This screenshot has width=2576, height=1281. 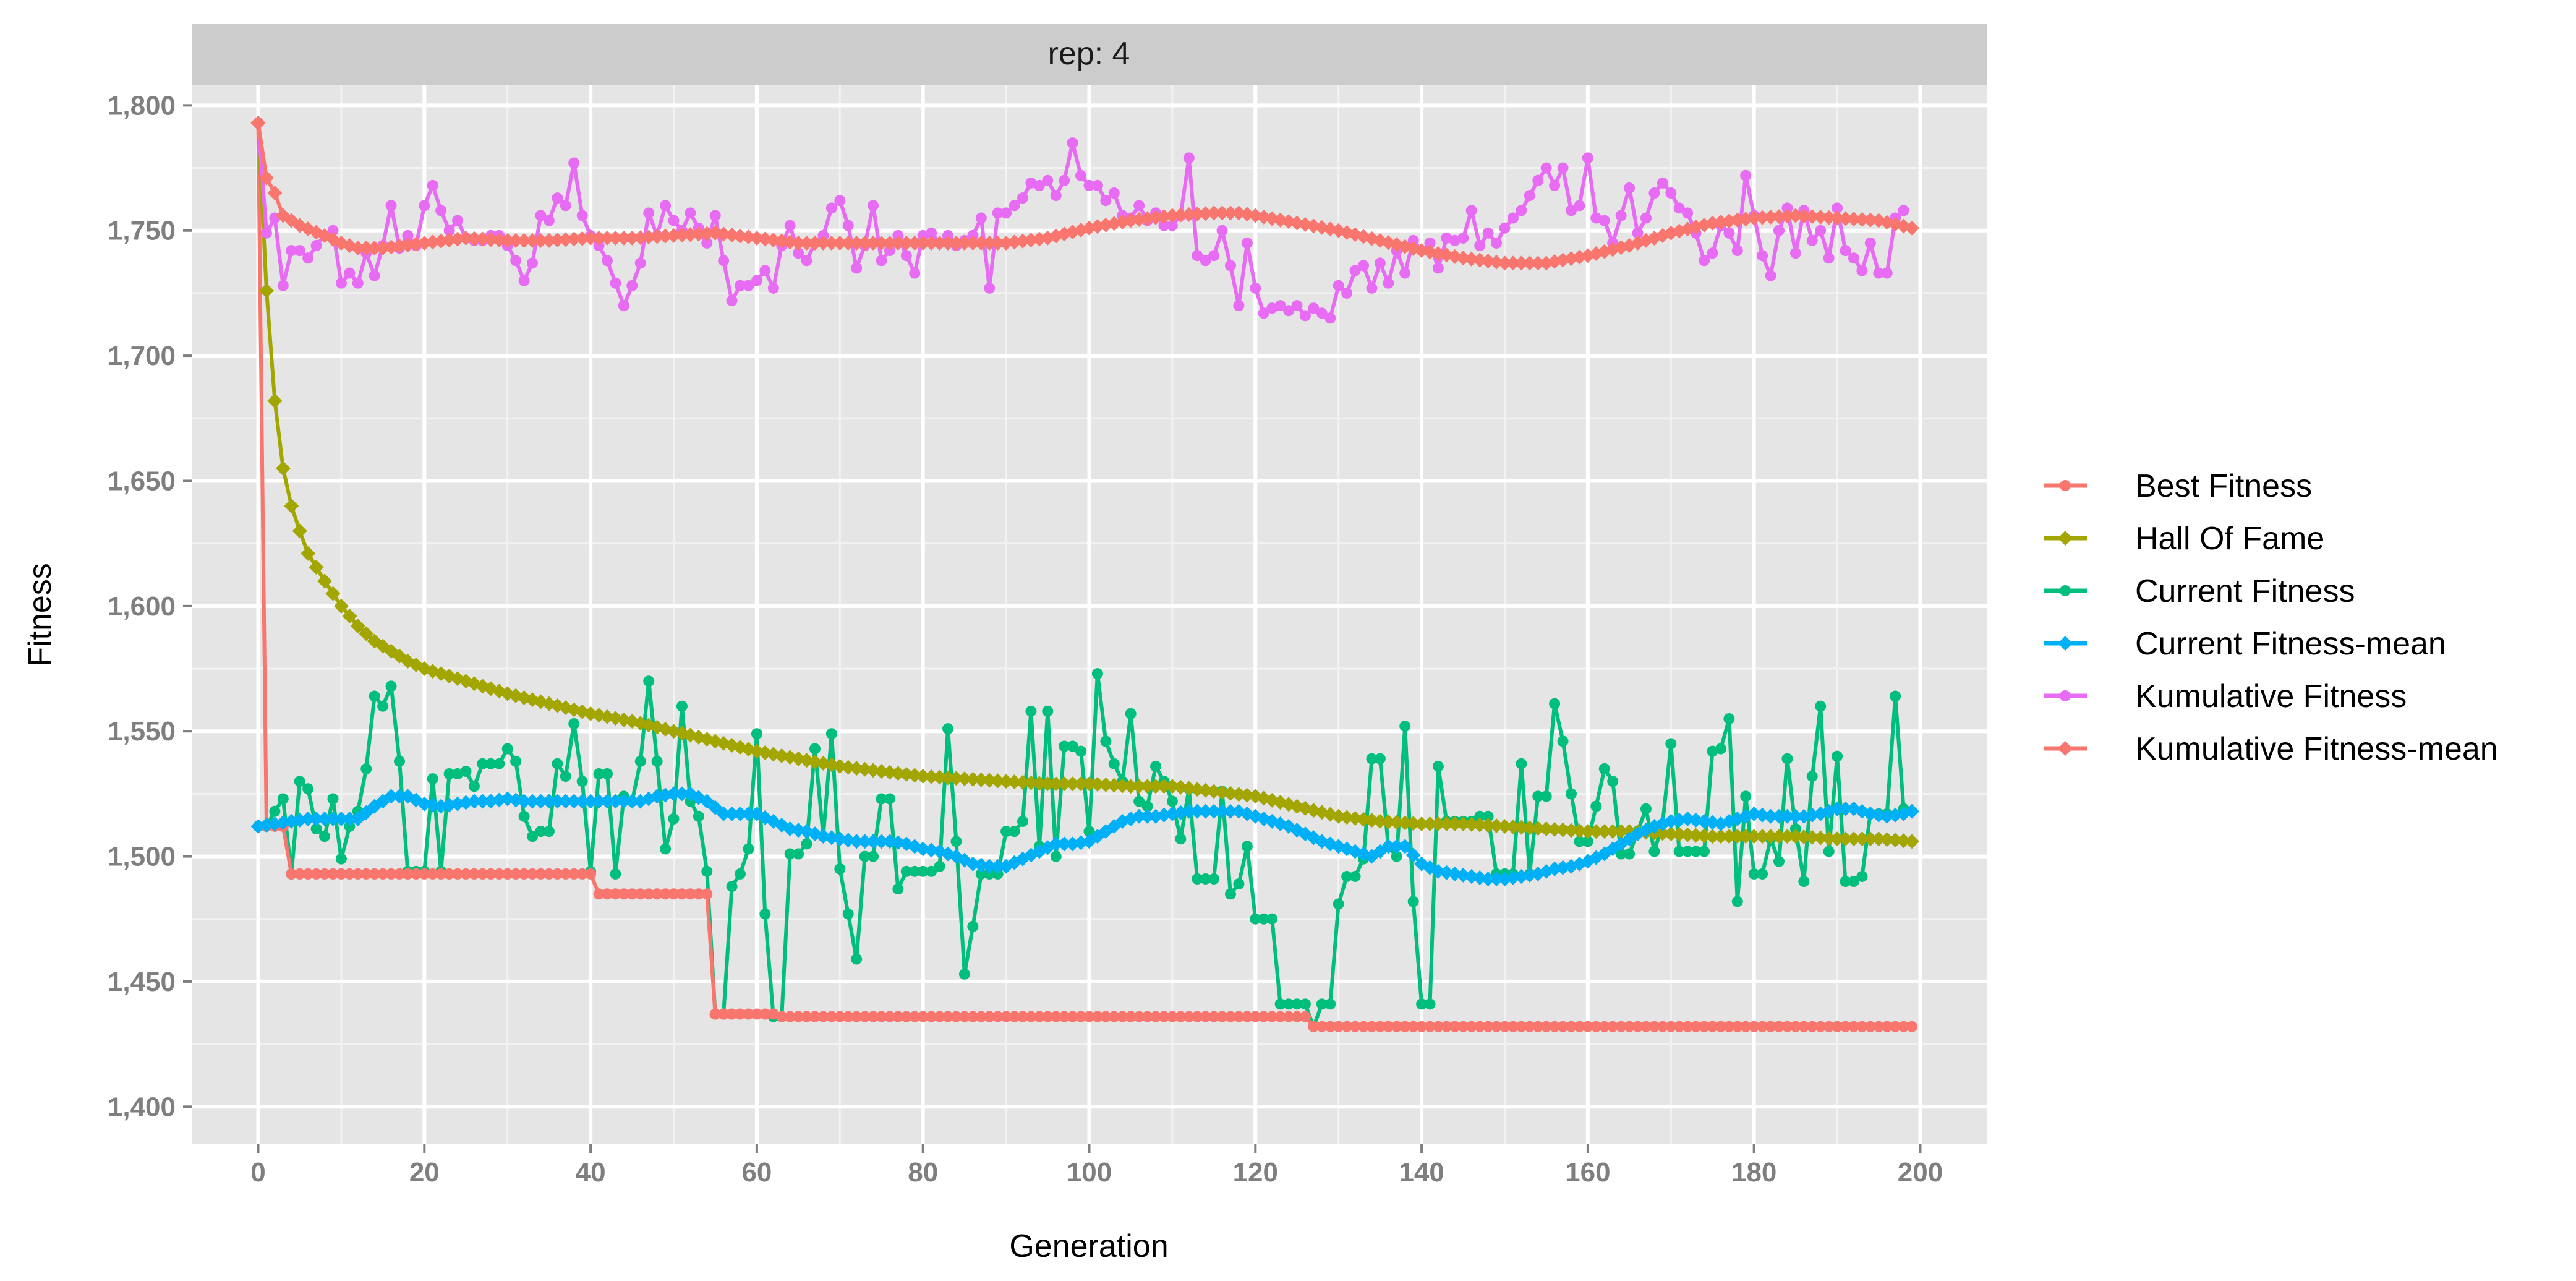 I want to click on legend-label-hall-of-fame: Hall Of Fame, so click(x=2229, y=539).